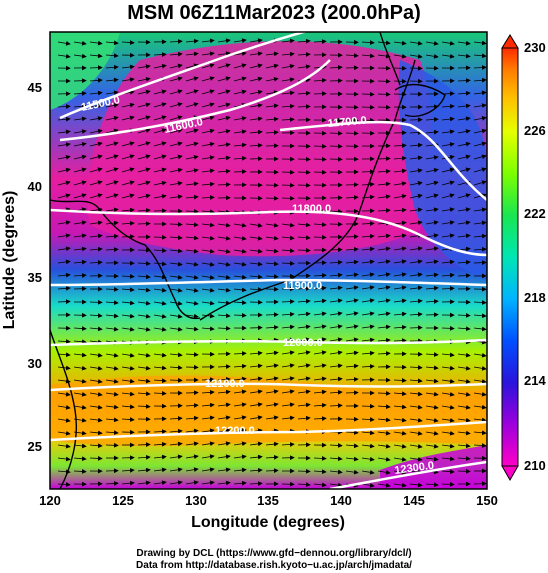 The image size is (548, 573). Describe the element at coordinates (268, 500) in the screenshot. I see `x-tick-label: 135` at that location.